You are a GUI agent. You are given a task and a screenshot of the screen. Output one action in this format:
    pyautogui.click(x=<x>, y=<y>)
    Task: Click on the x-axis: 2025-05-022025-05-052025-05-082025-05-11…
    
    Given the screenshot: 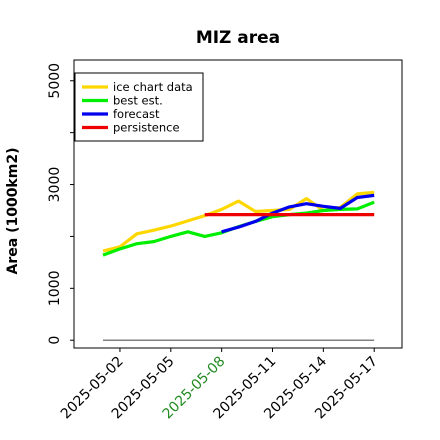 What is the action you would take?
    pyautogui.click(x=219, y=385)
    